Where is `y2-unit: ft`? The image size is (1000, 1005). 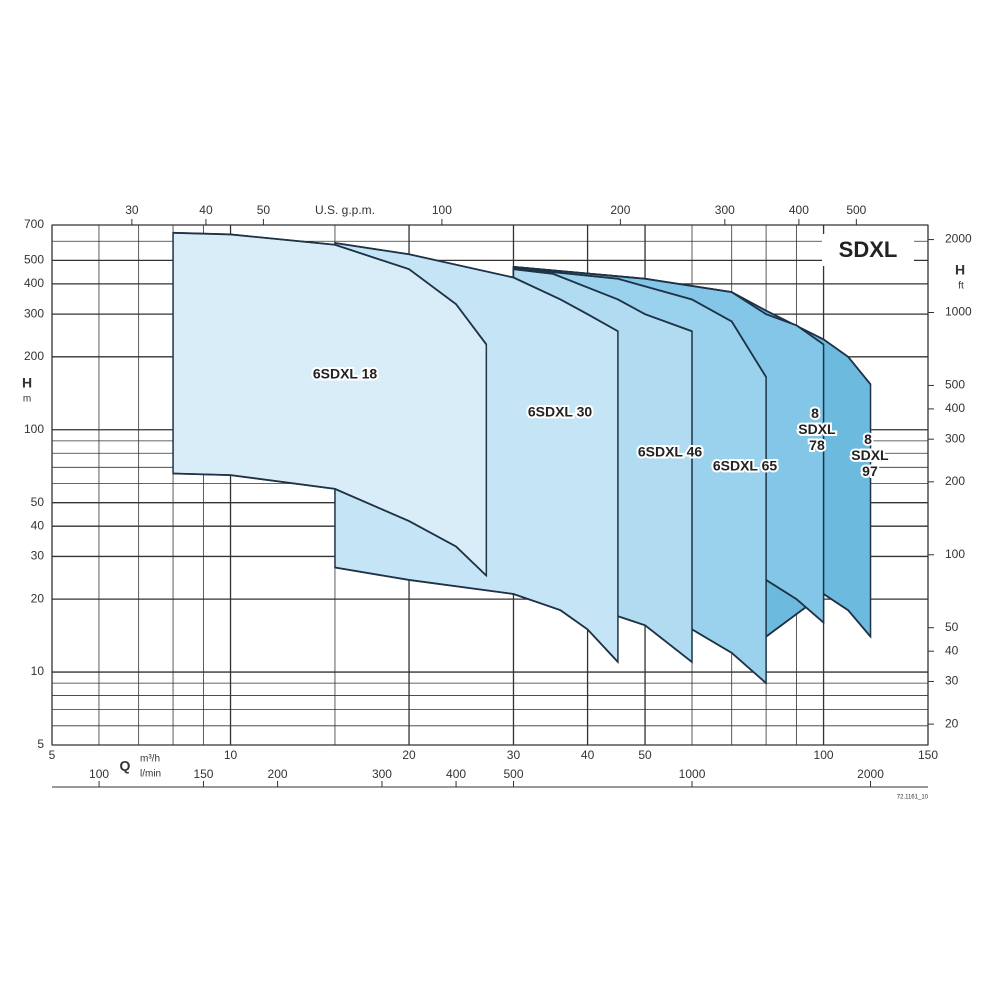
y2-unit: ft is located at coordinates (961, 286).